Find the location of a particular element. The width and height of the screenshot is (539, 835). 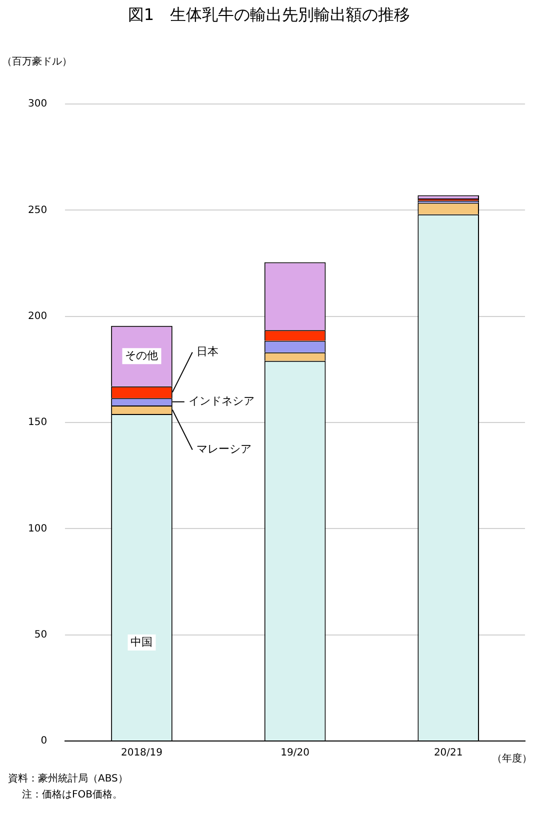

y-tick-label: 50 is located at coordinates (41, 634).